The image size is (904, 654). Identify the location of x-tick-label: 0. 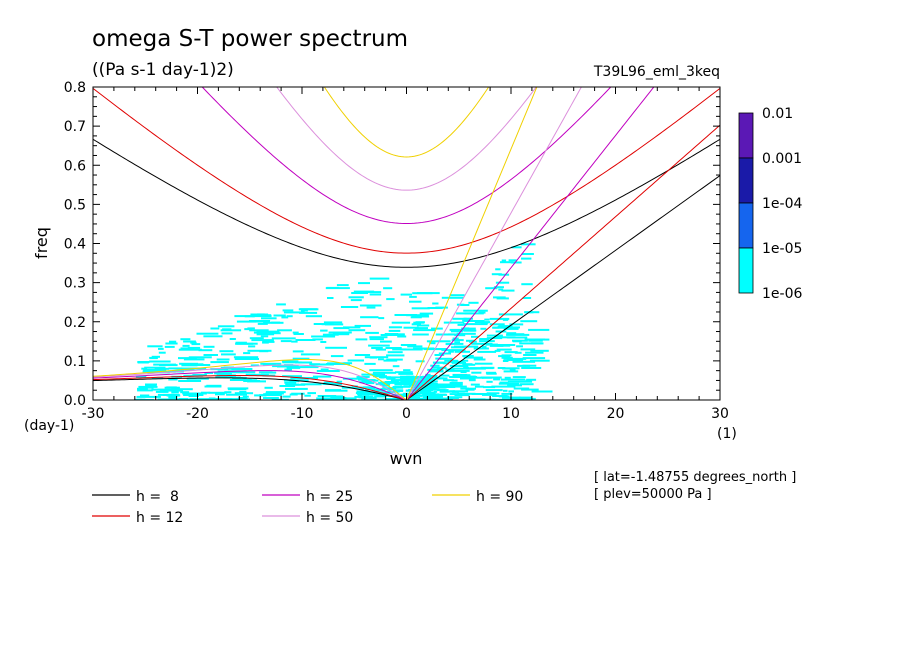
(406, 414).